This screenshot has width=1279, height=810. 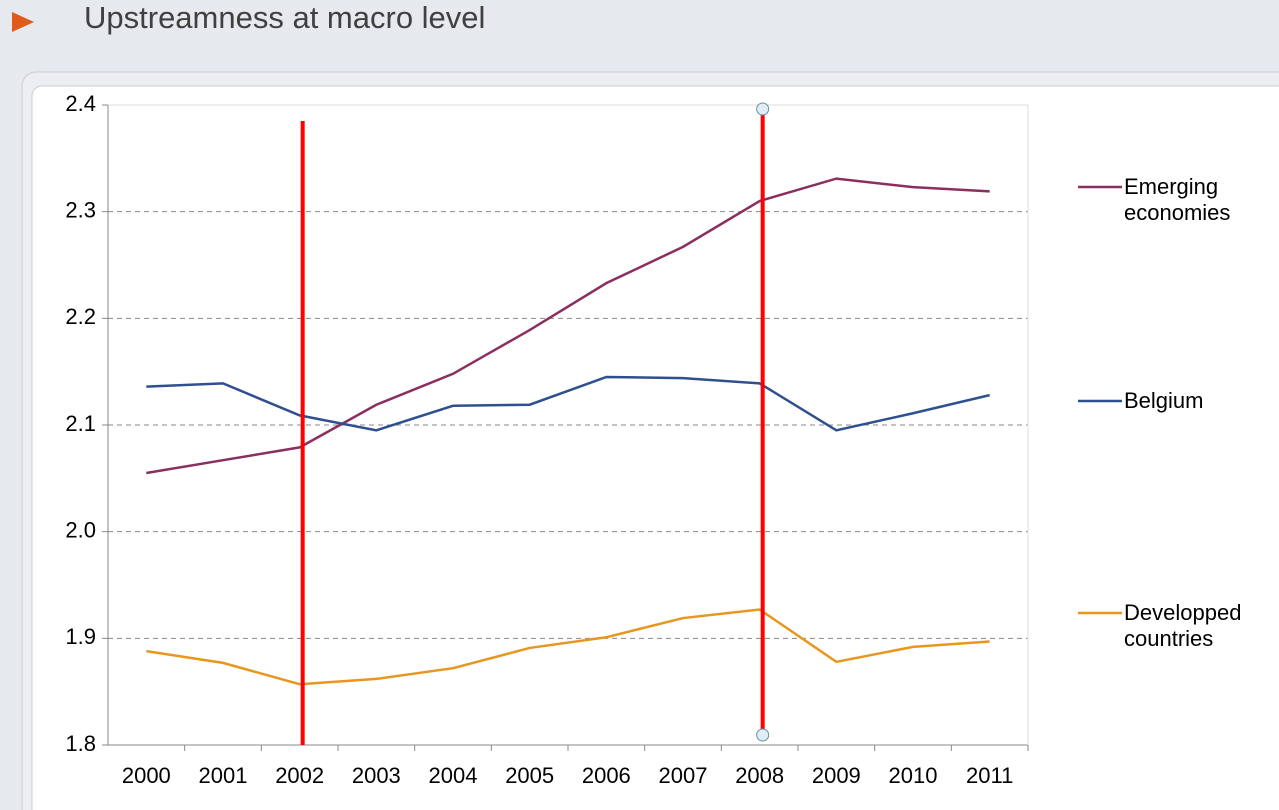 I want to click on y-tick-label: 2.3, so click(x=80, y=209).